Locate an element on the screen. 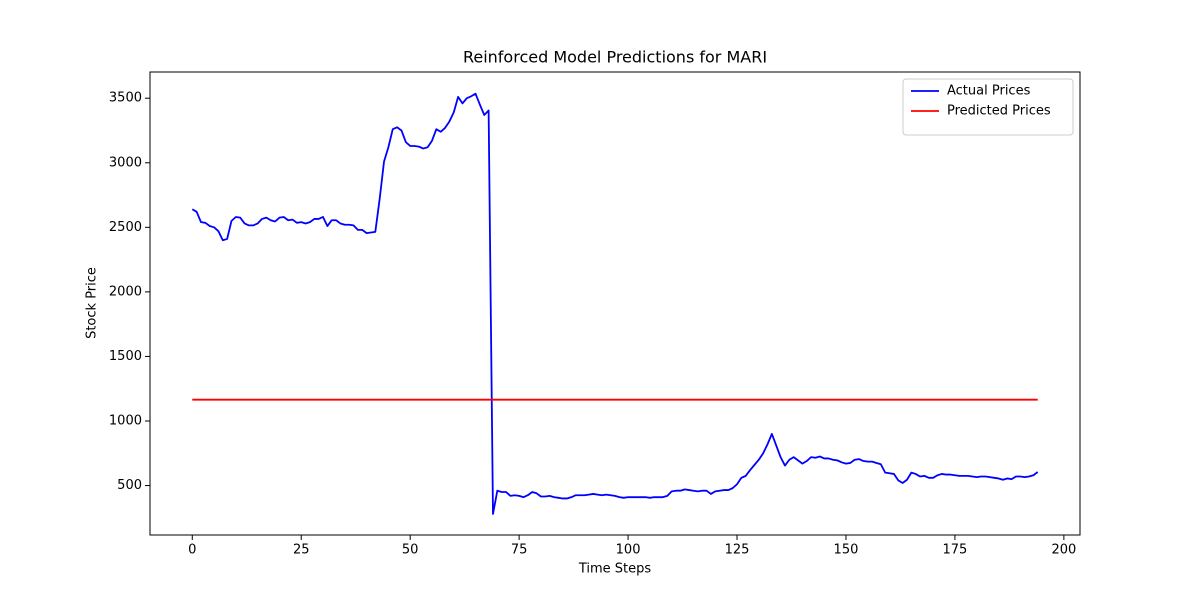  y-tick-label: 3500 is located at coordinates (125, 98).